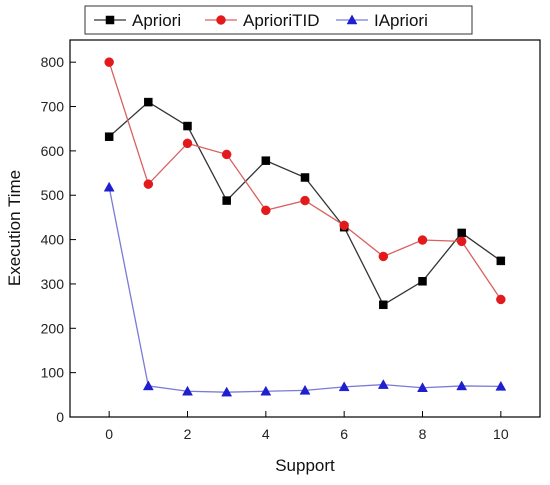  What do you see at coordinates (53, 62) in the screenshot?
I see `y-tick-label: 800` at bounding box center [53, 62].